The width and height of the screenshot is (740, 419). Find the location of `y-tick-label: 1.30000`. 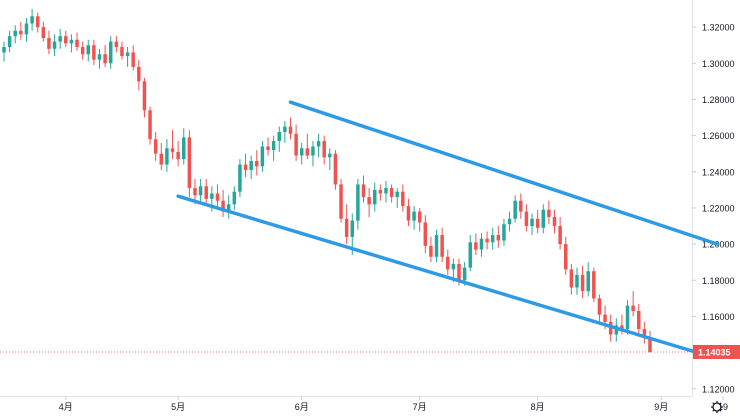

y-tick-label: 1.30000 is located at coordinates (718, 64).